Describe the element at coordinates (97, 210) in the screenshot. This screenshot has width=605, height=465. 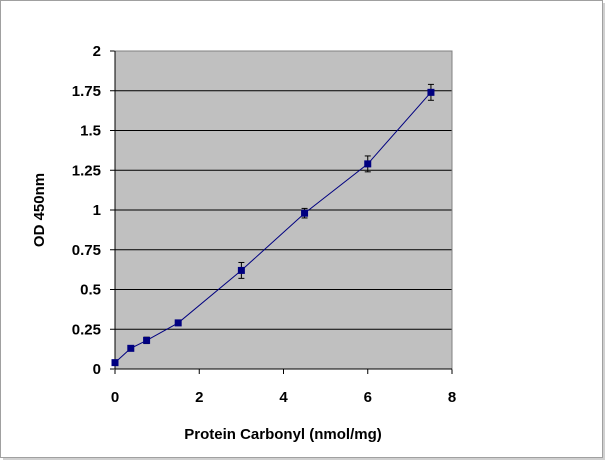
I see `y-tick-label: 1` at that location.